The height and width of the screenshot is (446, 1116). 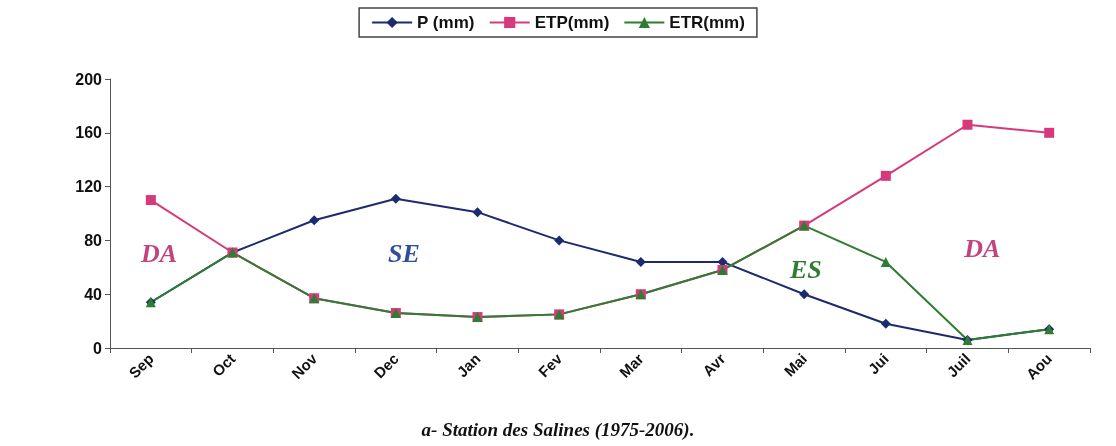 I want to click on y-tick-label: 160, so click(x=89, y=133).